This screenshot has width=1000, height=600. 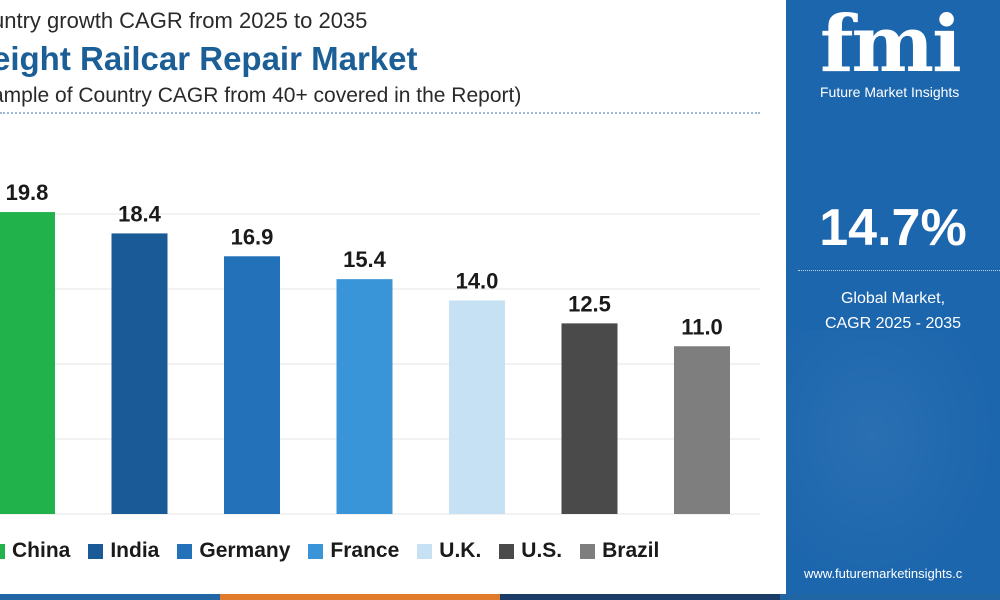 I want to click on legend-item: Brazil, so click(x=619, y=551).